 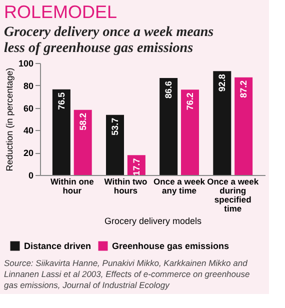 I want to click on y-tick-label: 20, so click(x=28, y=153).